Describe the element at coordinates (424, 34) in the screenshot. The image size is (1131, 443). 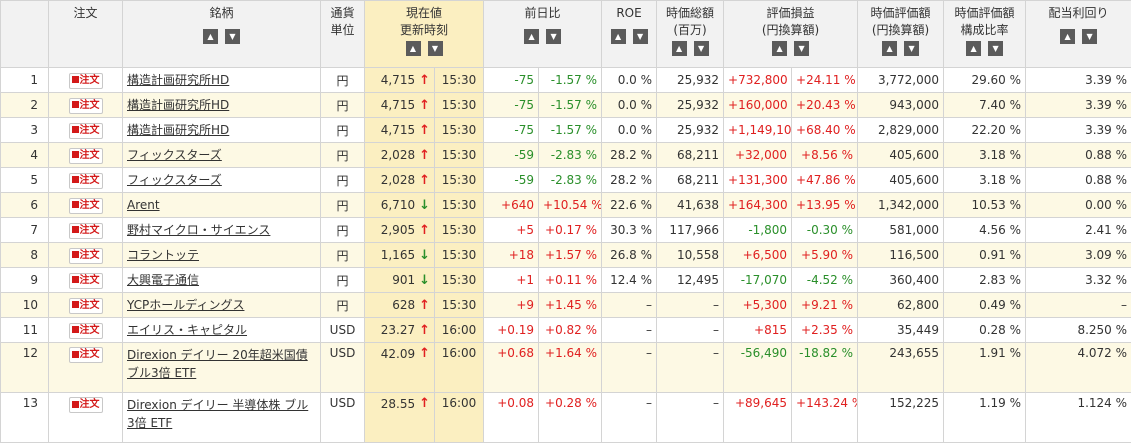
I see `price-header: 現在値更新時刻 ▲▼` at that location.